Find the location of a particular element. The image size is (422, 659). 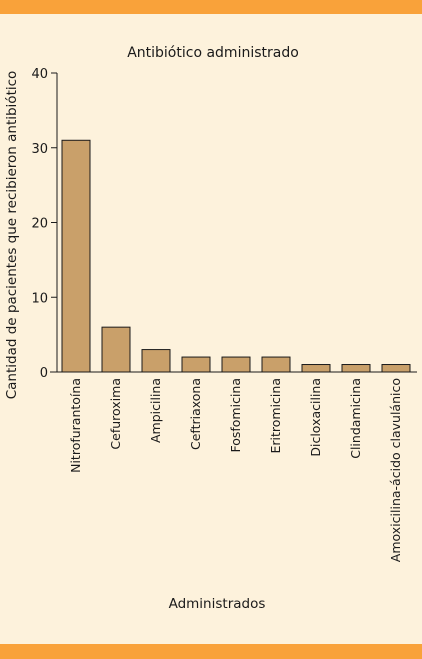

bottom-band is located at coordinates (211, 651).